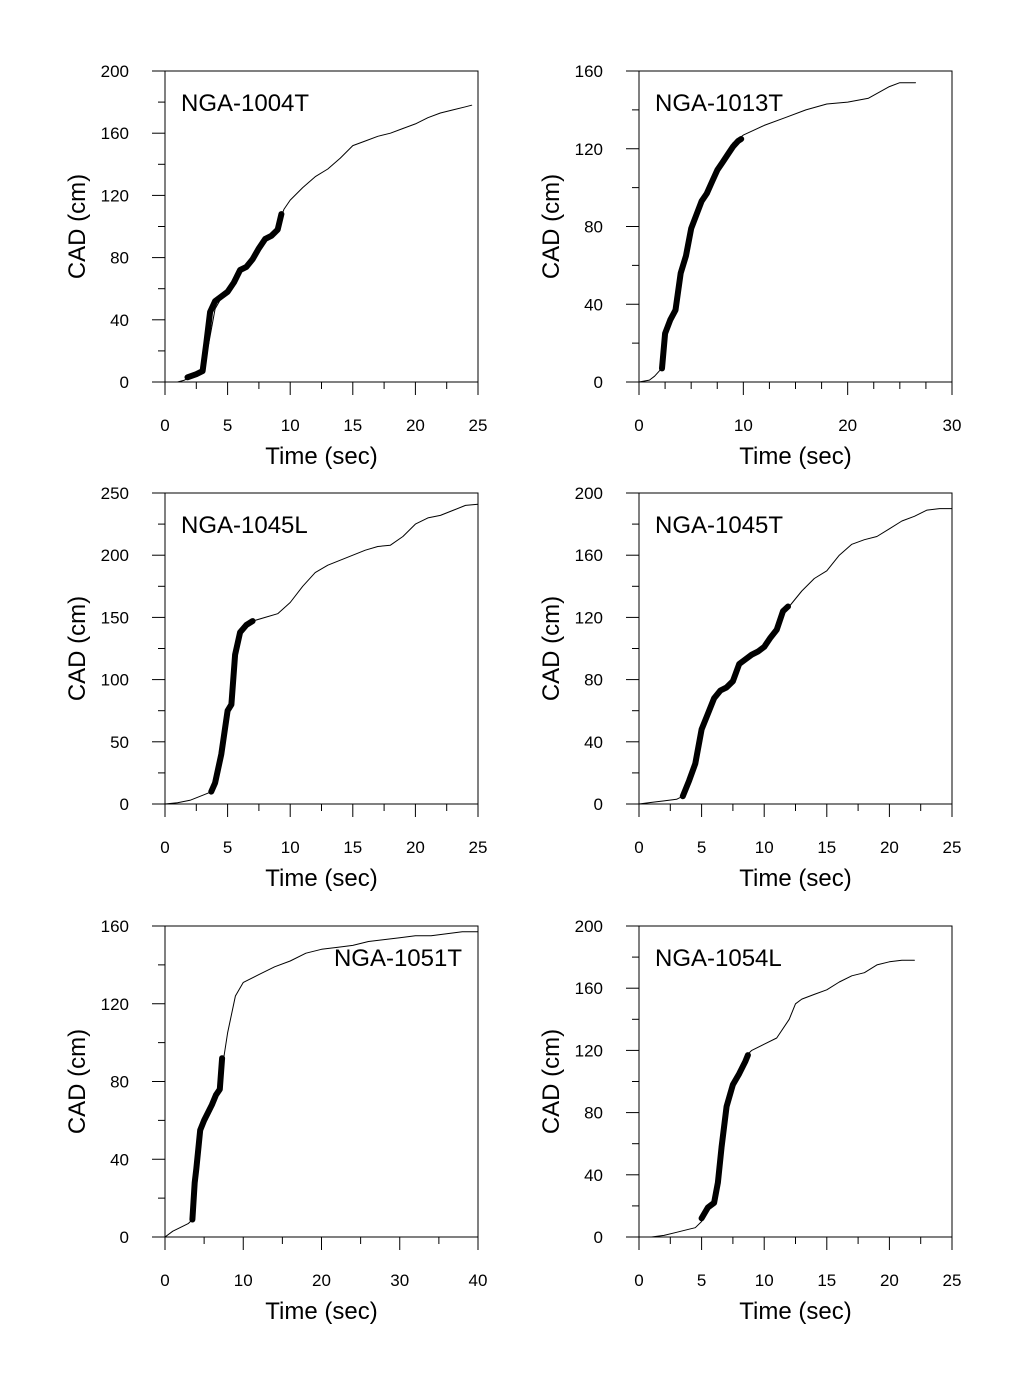  Describe the element at coordinates (478, 1280) in the screenshot. I see `x-tick-label: 40` at that location.